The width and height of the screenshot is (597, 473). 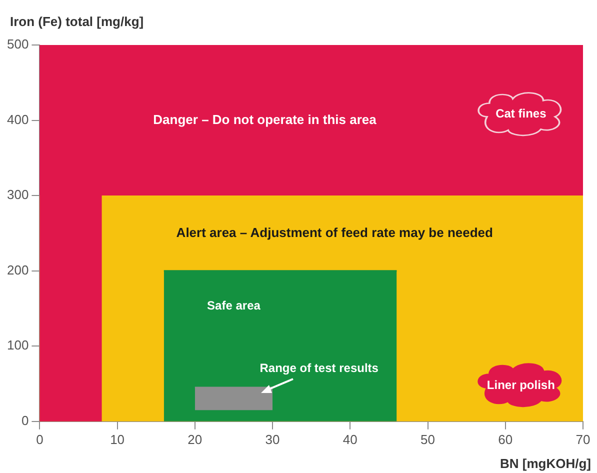 I want to click on x-tick-label: 0, so click(x=40, y=439).